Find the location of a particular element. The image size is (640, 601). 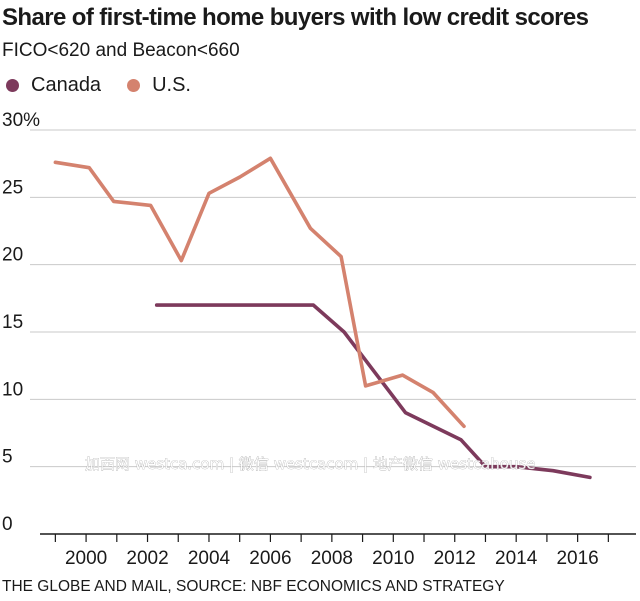

chart-legend: Canada U.S. is located at coordinates (111, 85).